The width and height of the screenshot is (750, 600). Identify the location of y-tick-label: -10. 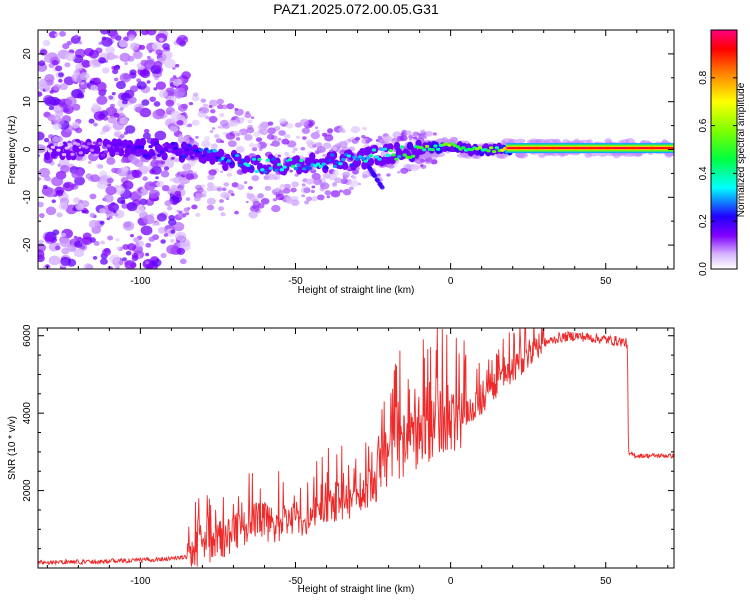
(27, 197).